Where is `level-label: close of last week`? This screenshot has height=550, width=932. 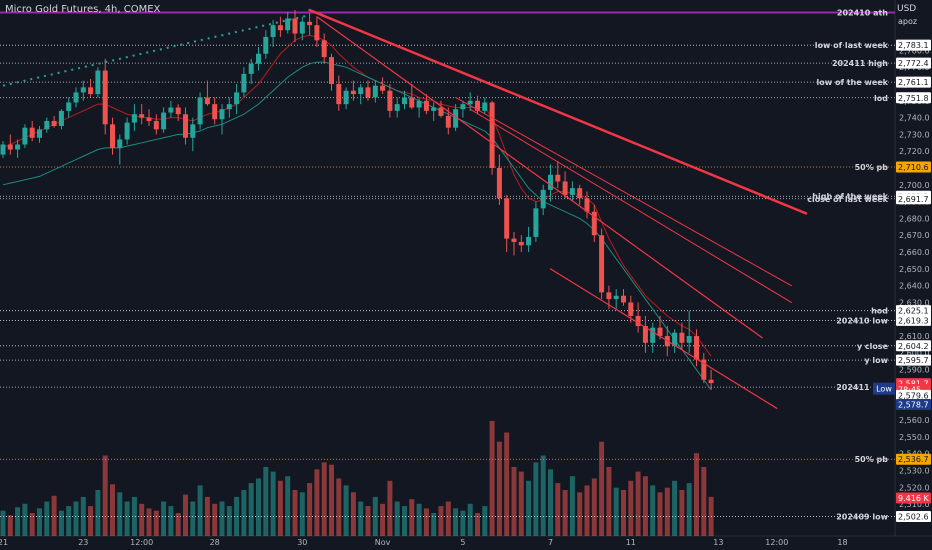
level-label: close of last week is located at coordinates (847, 199).